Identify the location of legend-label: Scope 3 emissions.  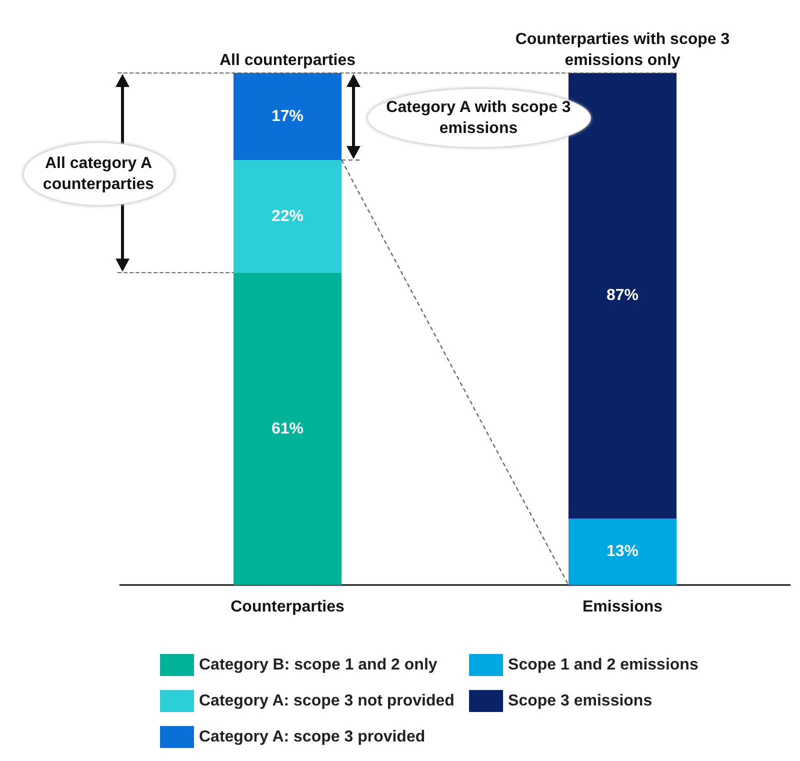
(580, 701).